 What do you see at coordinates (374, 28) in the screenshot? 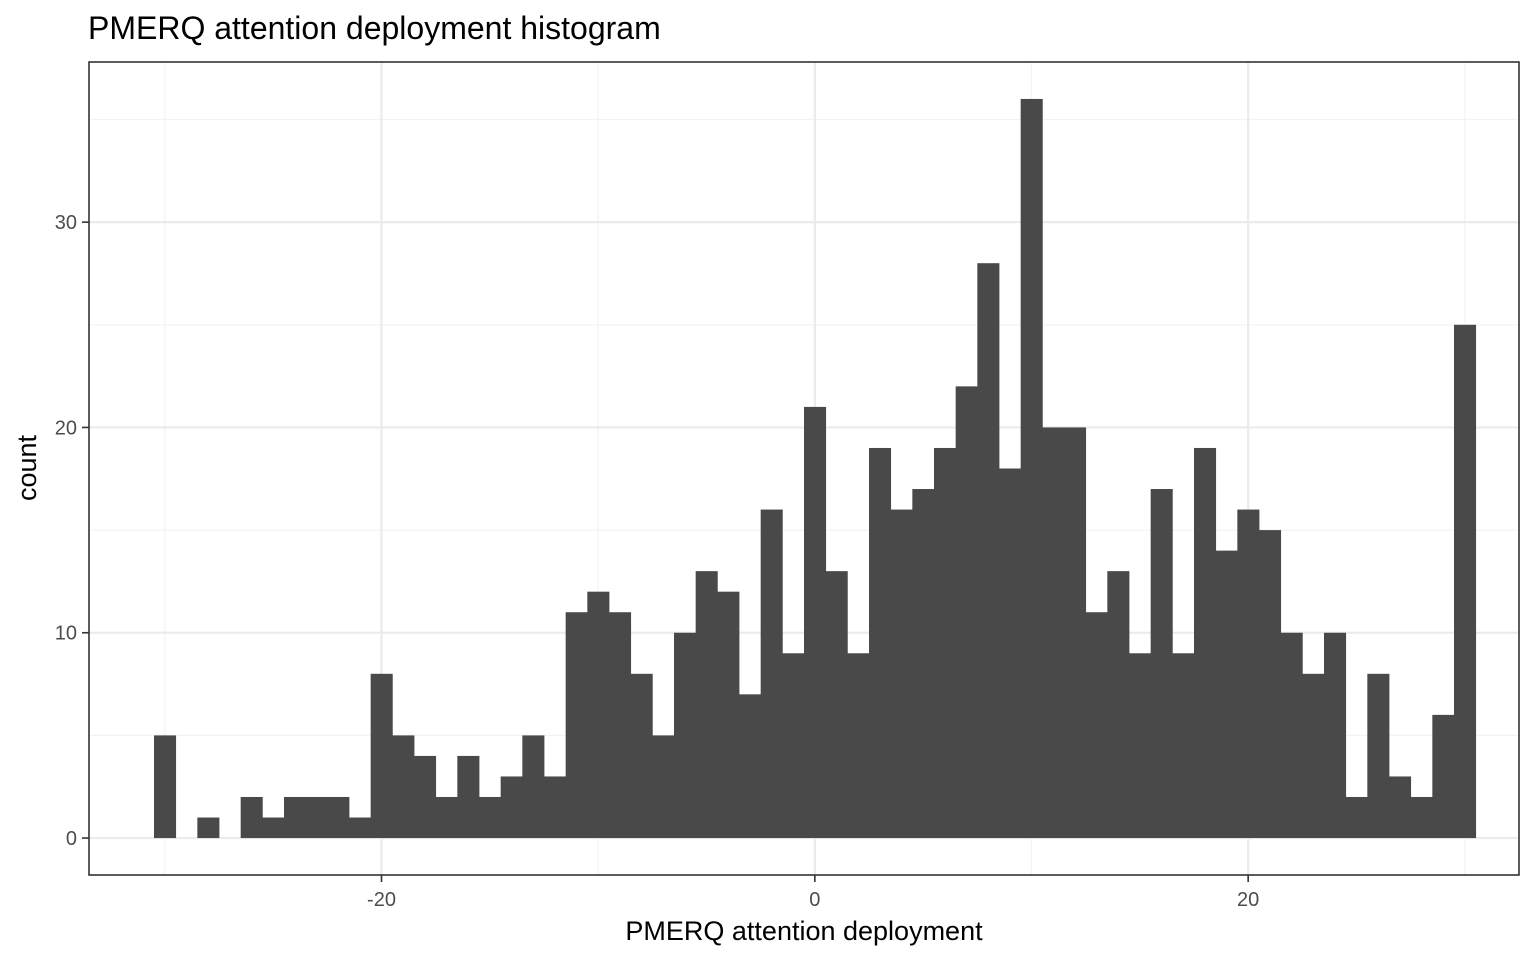
I see `chart-title: PMERQ attention deployment histogram` at bounding box center [374, 28].